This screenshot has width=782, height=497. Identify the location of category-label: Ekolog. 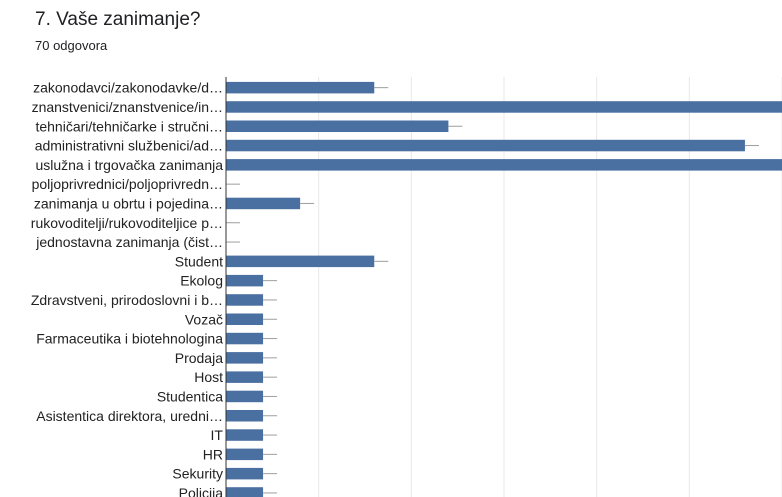
(201, 281).